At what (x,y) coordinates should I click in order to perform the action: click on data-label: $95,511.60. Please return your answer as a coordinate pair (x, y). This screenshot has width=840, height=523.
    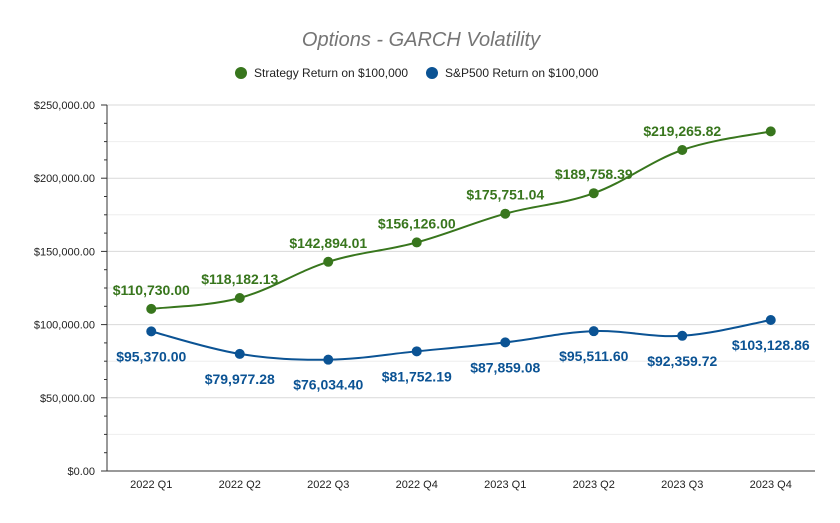
    Looking at the image, I should click on (594, 356).